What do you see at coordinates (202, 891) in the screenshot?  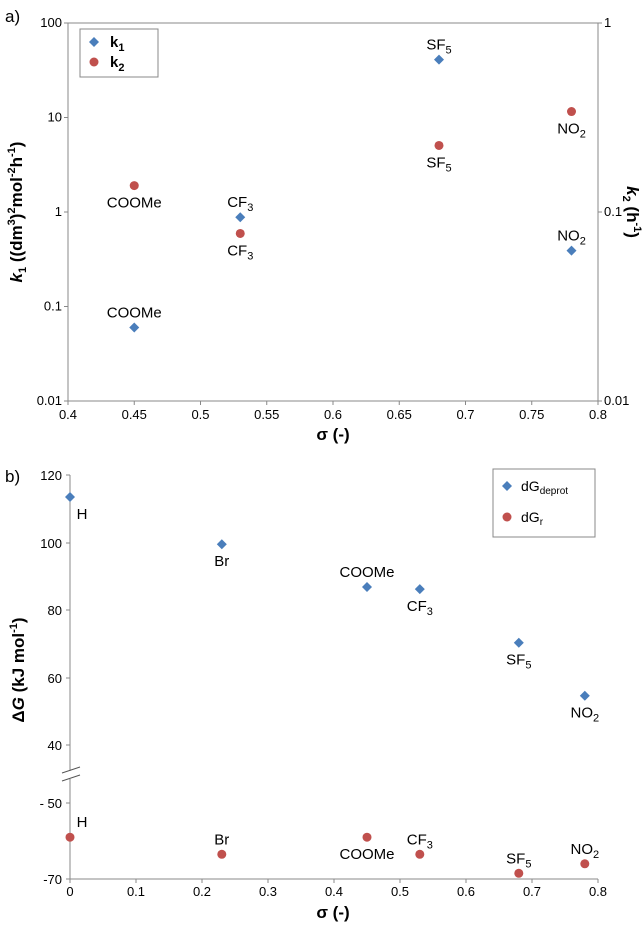 I see `x-tick-label: 0.2` at bounding box center [202, 891].